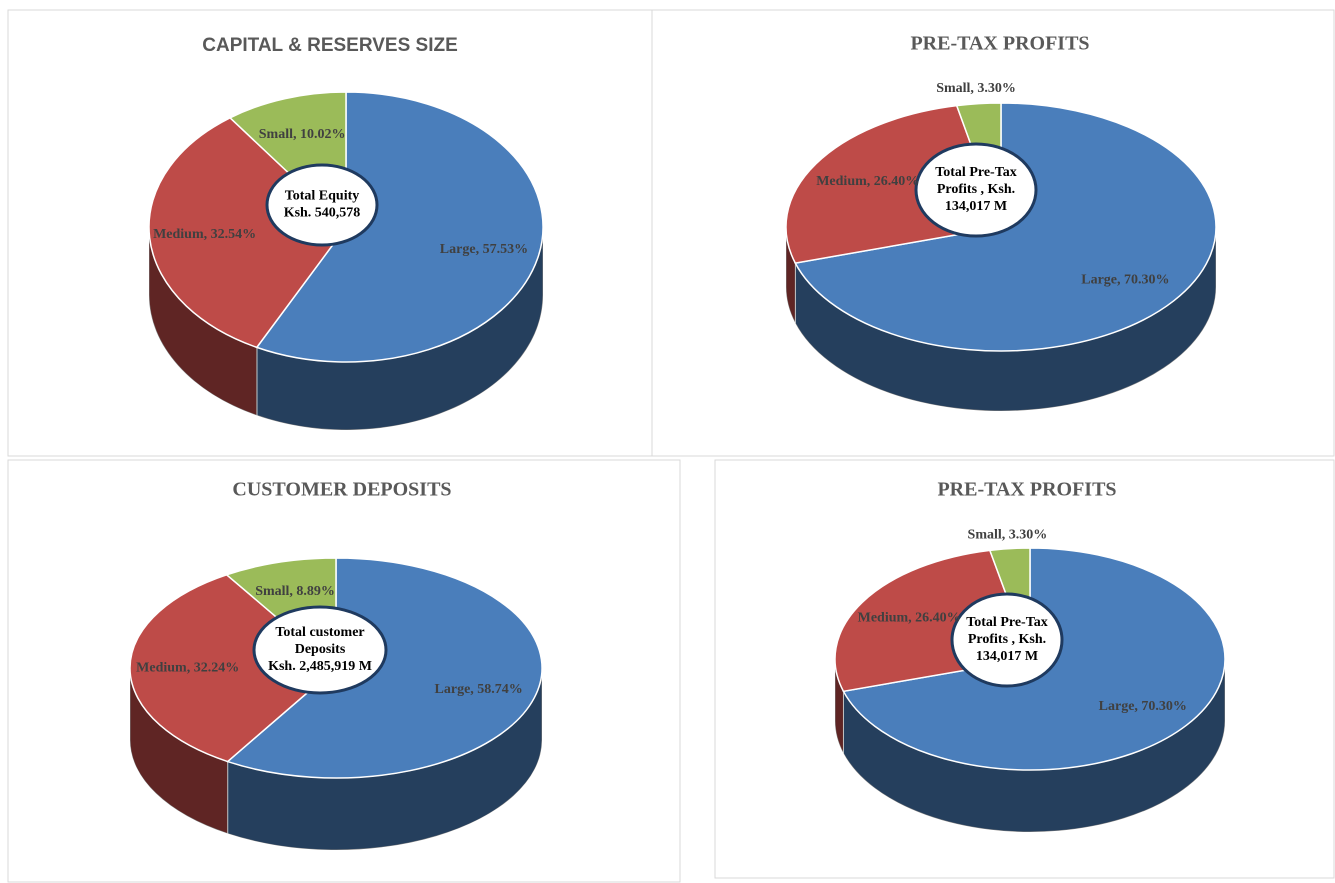 This screenshot has height=883, width=1335. What do you see at coordinates (484, 249) in the screenshot?
I see `data-label: Large, 57.53%` at bounding box center [484, 249].